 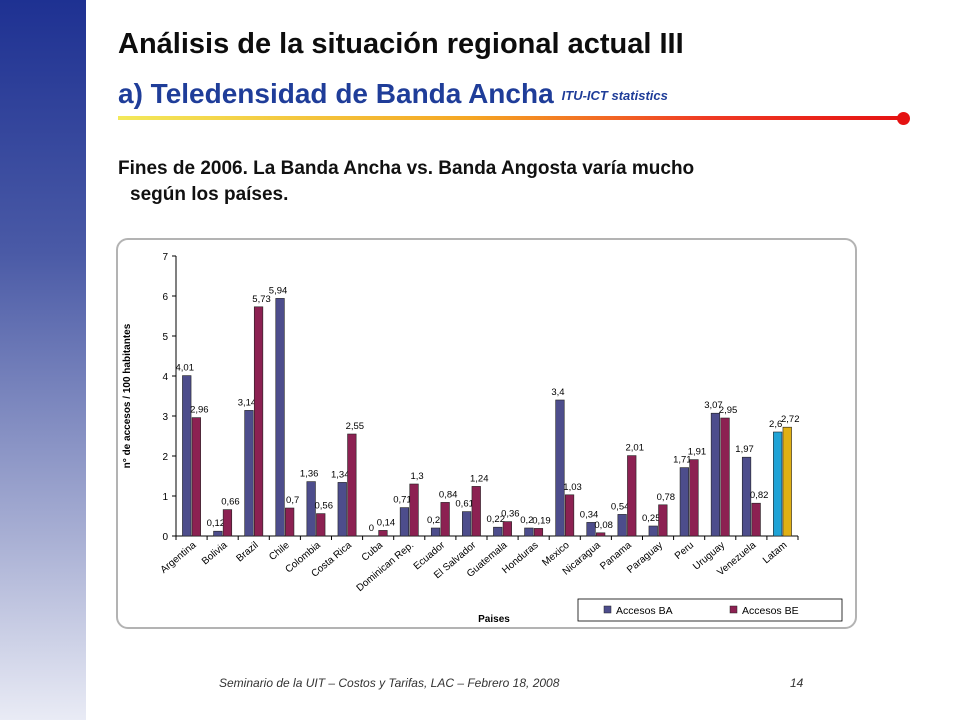 What do you see at coordinates (728, 410) in the screenshot?
I see `data-label: 2,95` at bounding box center [728, 410].